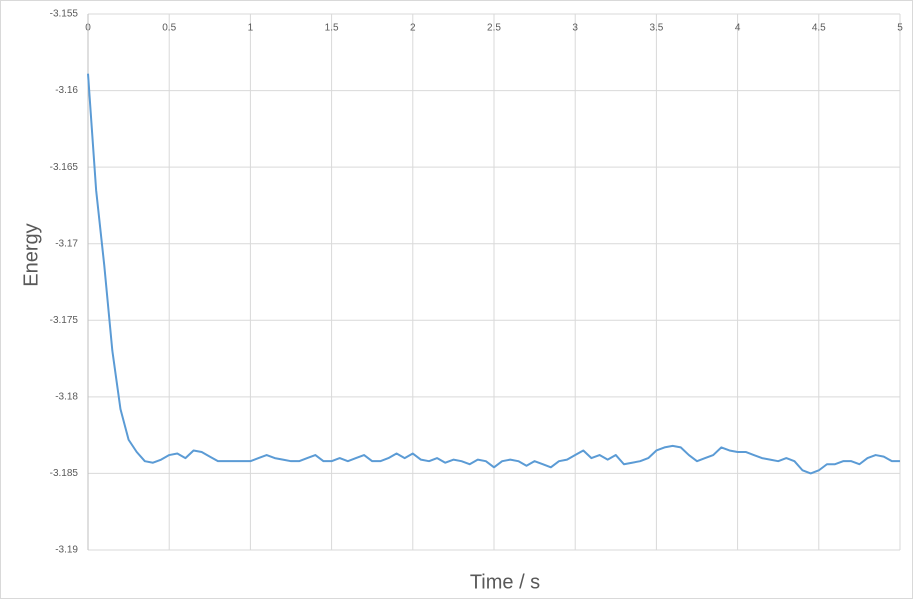 The image size is (914, 605). What do you see at coordinates (494, 28) in the screenshot?
I see `x-tick-label: 2.5` at bounding box center [494, 28].